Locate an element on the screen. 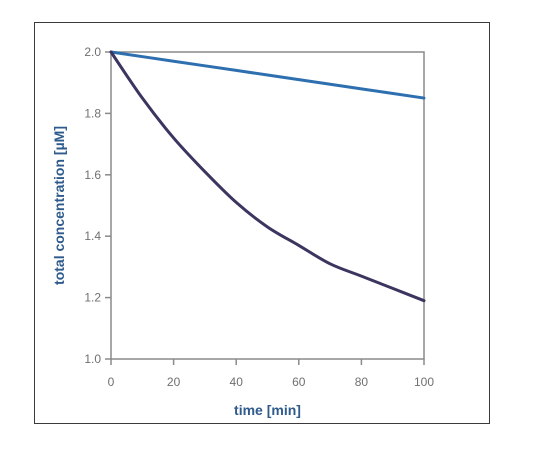 This screenshot has height=449, width=554. x-tick-label: 100 is located at coordinates (424, 382).